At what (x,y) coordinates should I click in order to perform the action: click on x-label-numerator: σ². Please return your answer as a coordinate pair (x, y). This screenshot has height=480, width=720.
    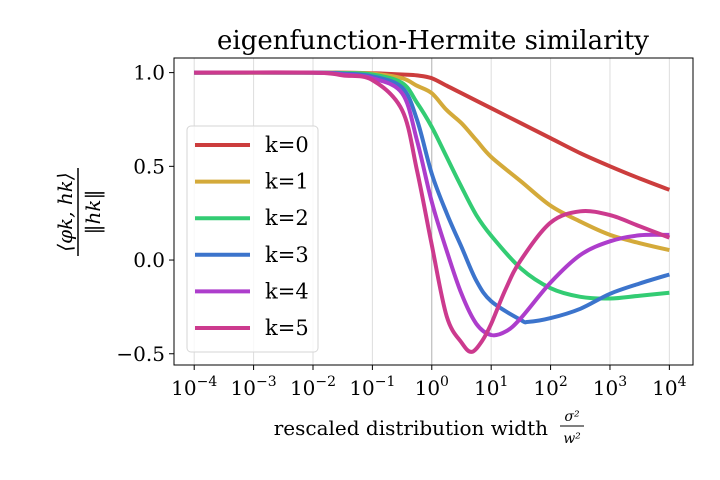
    Looking at the image, I should click on (572, 417).